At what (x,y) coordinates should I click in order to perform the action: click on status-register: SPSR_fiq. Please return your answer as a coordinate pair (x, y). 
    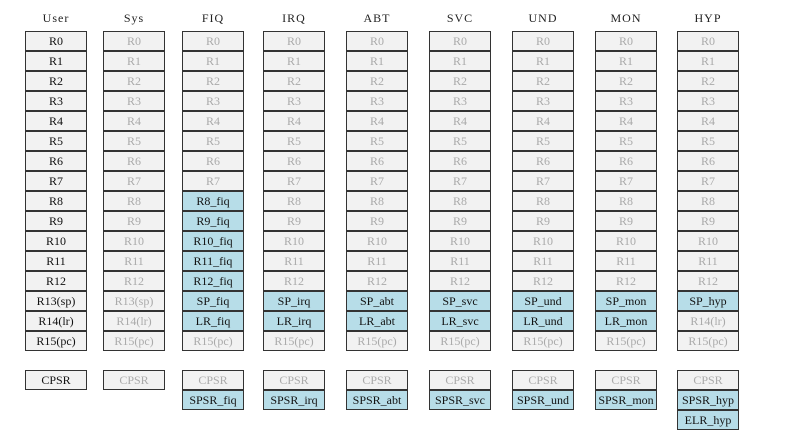
    Looking at the image, I should click on (213, 400).